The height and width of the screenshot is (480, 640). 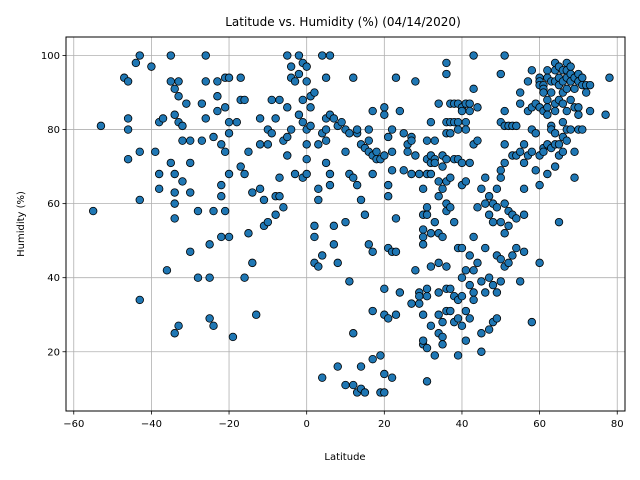 I want to click on y-tick-label: 60, so click(x=53, y=204).